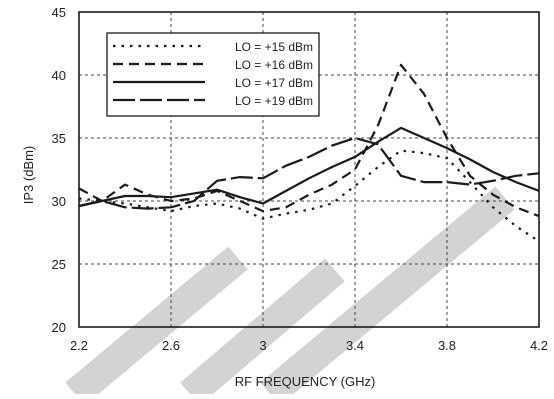 Image resolution: width=554 pixels, height=399 pixels. Describe the element at coordinates (79, 345) in the screenshot. I see `x-tick-label: 2.2` at that location.